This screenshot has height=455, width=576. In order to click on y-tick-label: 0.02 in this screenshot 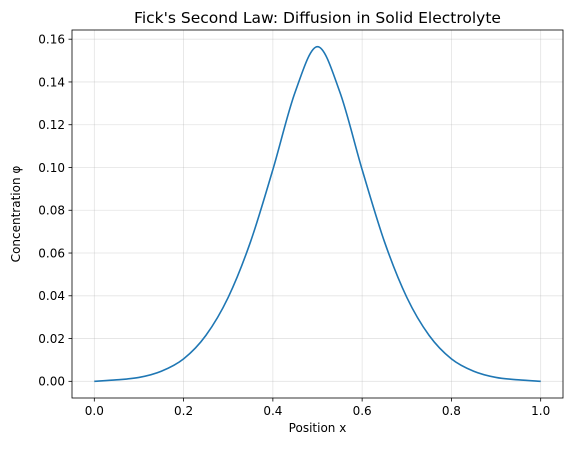, I will do `click(51, 339)`.